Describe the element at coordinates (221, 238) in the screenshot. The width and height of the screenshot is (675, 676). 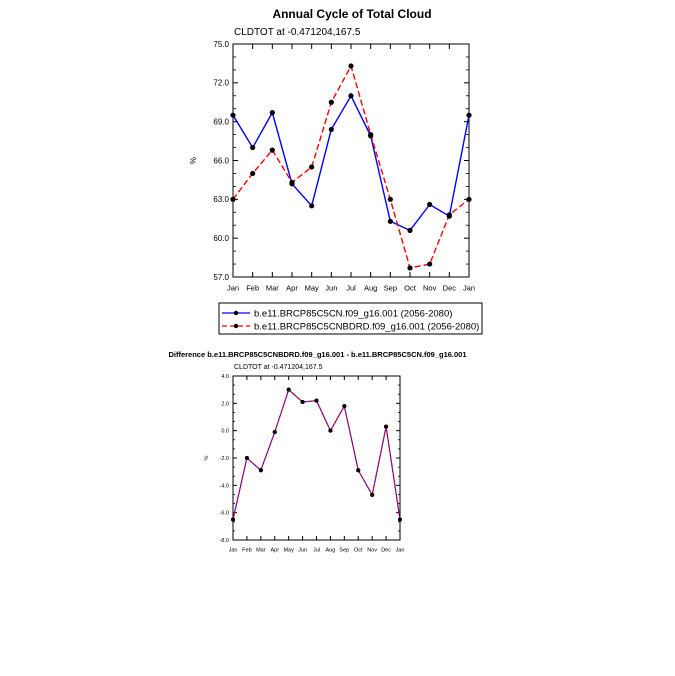
I see `y-tick-label: 60.0` at that location.